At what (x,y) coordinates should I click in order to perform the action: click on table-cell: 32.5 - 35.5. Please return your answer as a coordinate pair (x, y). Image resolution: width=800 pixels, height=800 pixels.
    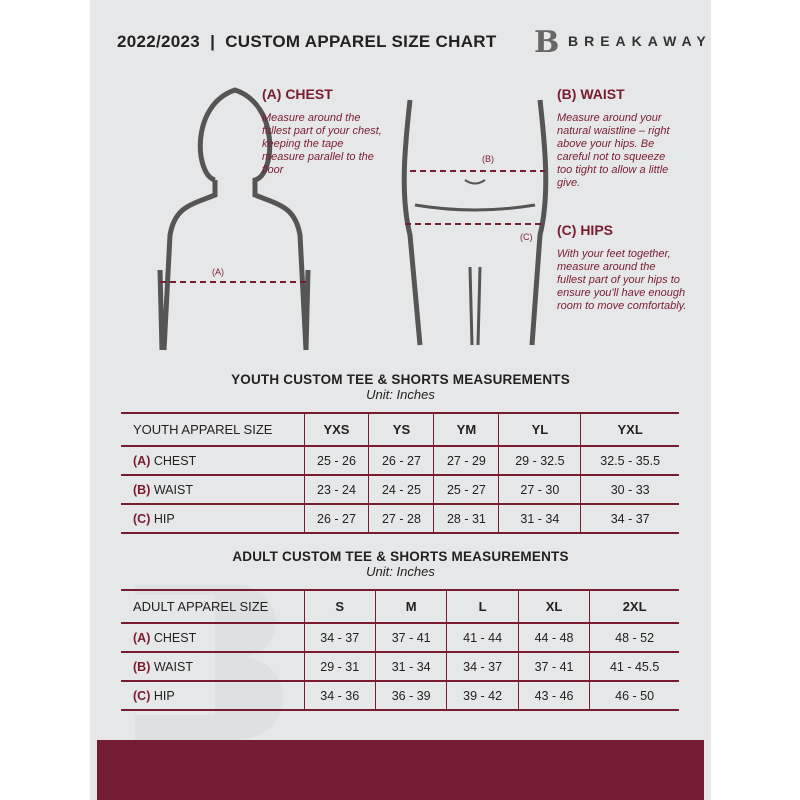
    Looking at the image, I should click on (629, 460).